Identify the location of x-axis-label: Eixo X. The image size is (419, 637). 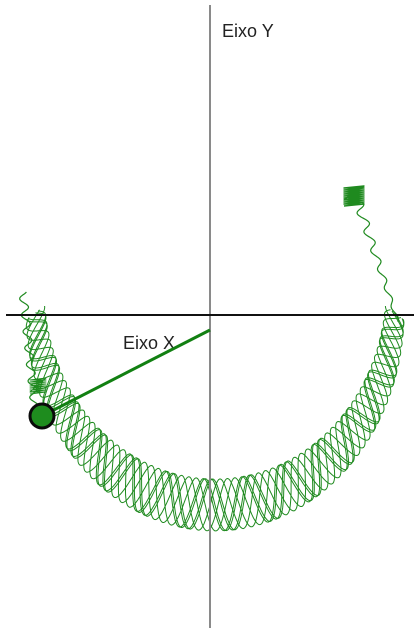
(149, 343).